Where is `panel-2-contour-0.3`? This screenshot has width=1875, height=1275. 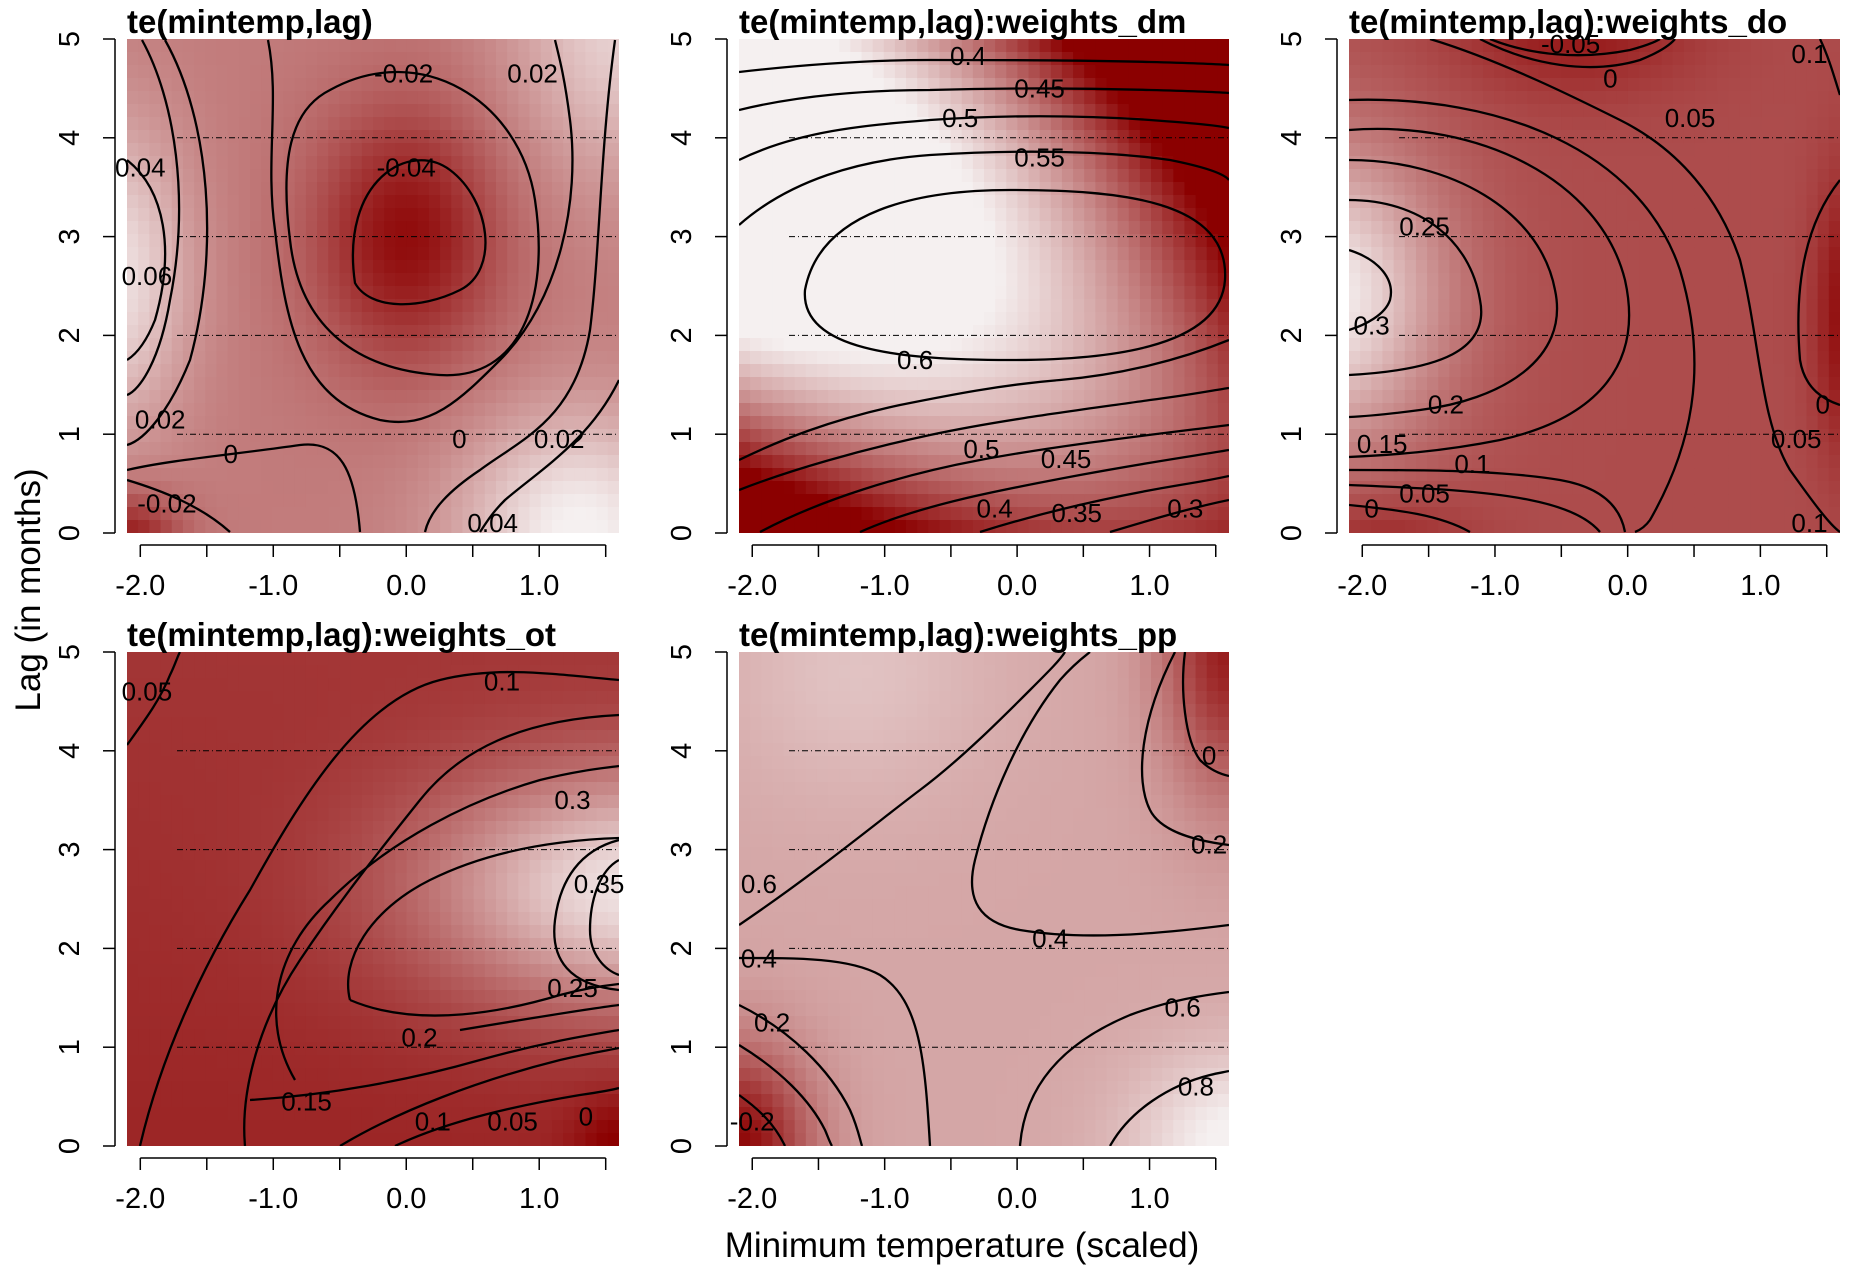
panel-2-contour-0.3 is located at coordinates (1169, 515).